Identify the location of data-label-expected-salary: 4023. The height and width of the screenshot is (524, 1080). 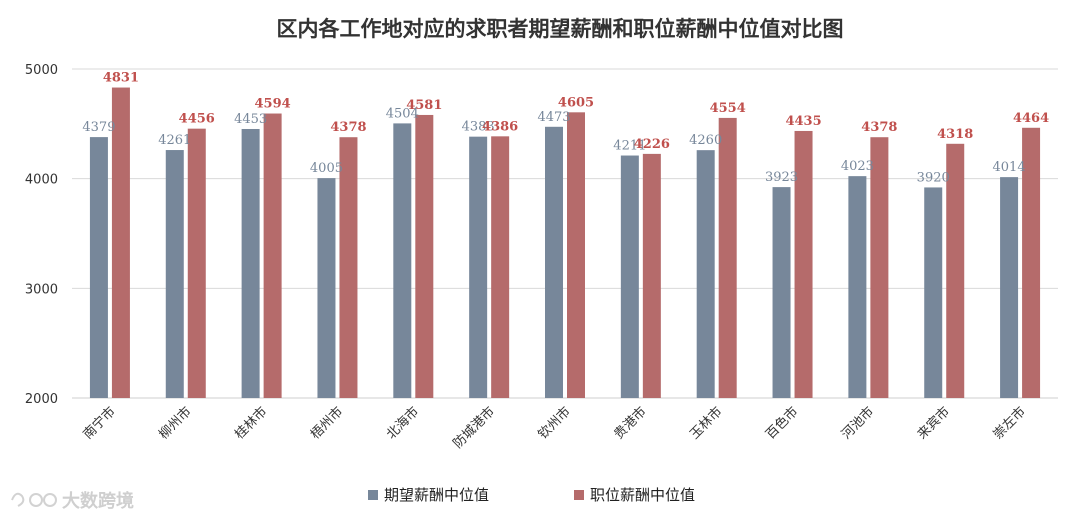
(857, 166).